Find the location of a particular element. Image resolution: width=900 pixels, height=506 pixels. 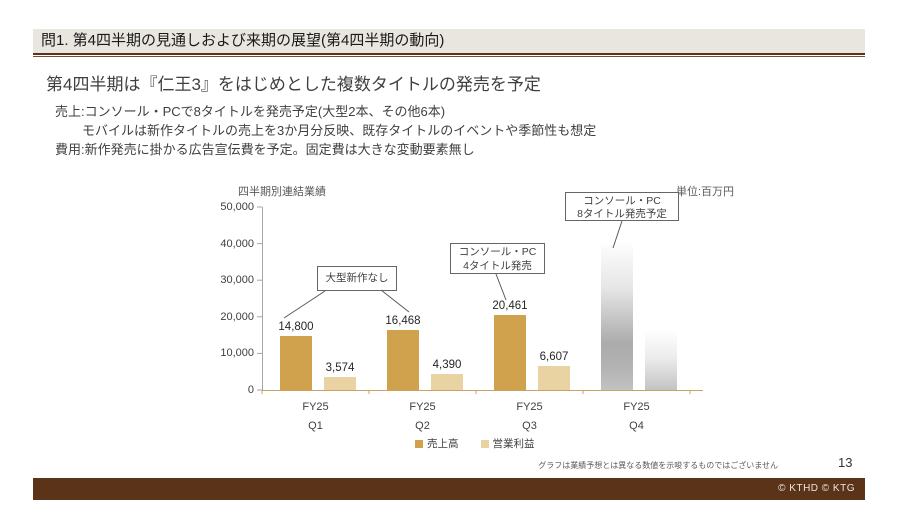

legend-item-profit: 営業利益 is located at coordinates (507, 443).